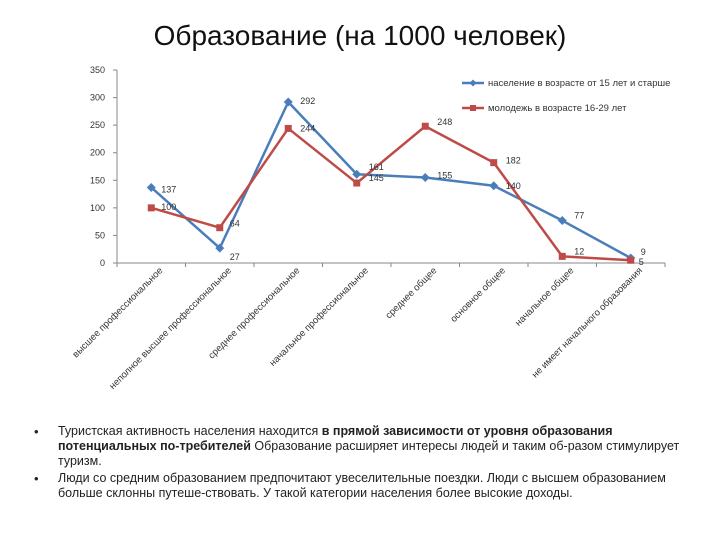 This screenshot has width=720, height=540. Describe the element at coordinates (102, 263) in the screenshot. I see `y-tick-label: 0` at that location.